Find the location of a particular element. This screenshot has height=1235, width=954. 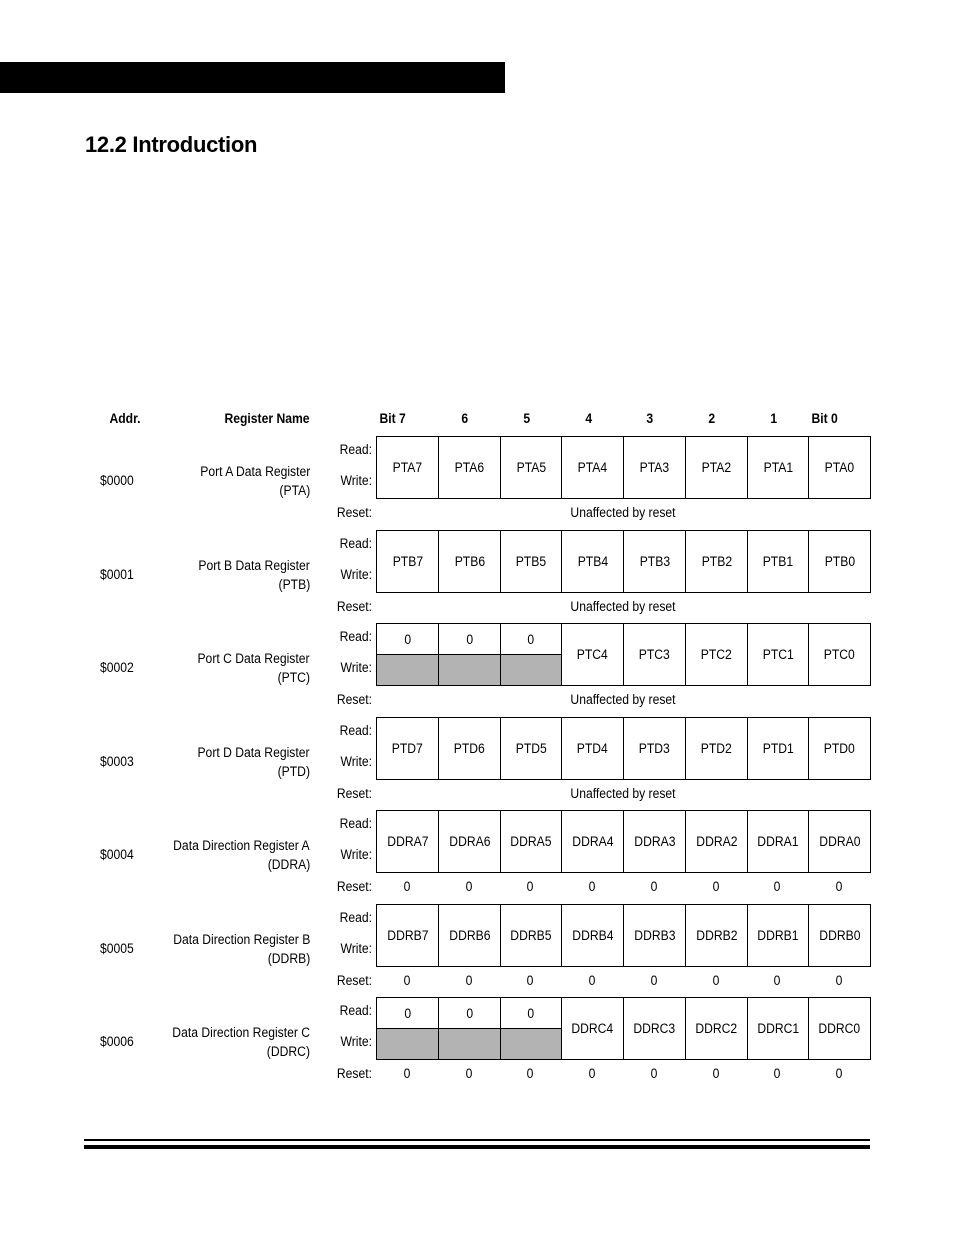

register-name: Data Direction Register C is located at coordinates (241, 1032).